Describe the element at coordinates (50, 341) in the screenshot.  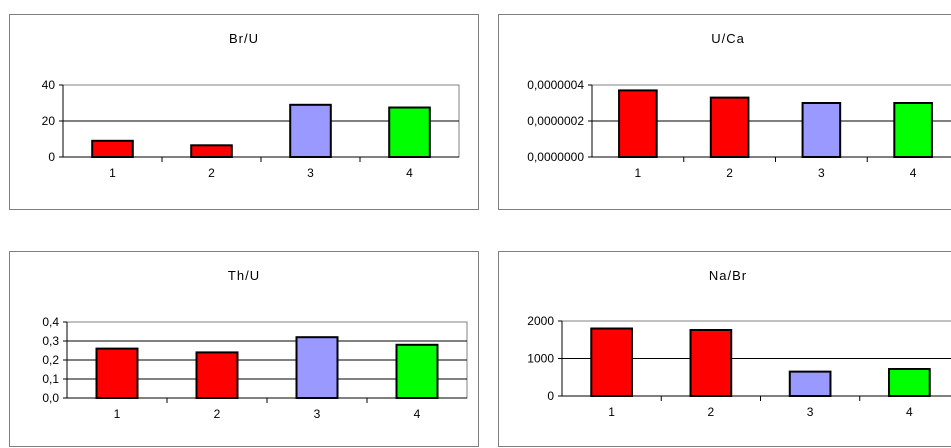
I see `y-tick-label: 0,3` at that location.